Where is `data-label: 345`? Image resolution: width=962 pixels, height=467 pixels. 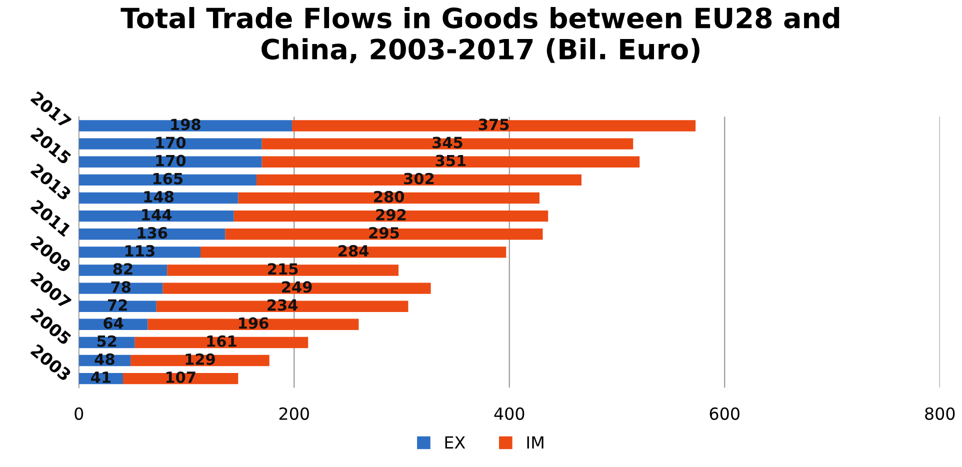
data-label: 345 is located at coordinates (447, 142).